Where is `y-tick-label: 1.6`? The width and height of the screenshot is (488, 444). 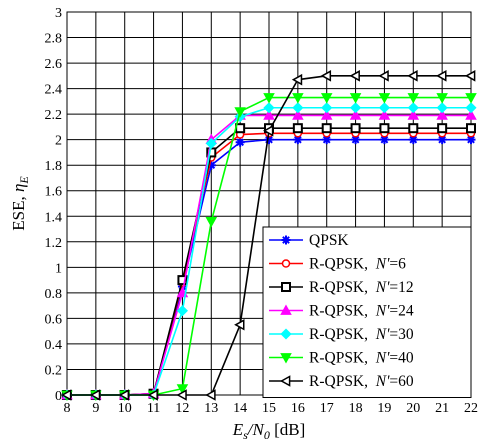 y-tick-label: 1.6 is located at coordinates (54, 192).